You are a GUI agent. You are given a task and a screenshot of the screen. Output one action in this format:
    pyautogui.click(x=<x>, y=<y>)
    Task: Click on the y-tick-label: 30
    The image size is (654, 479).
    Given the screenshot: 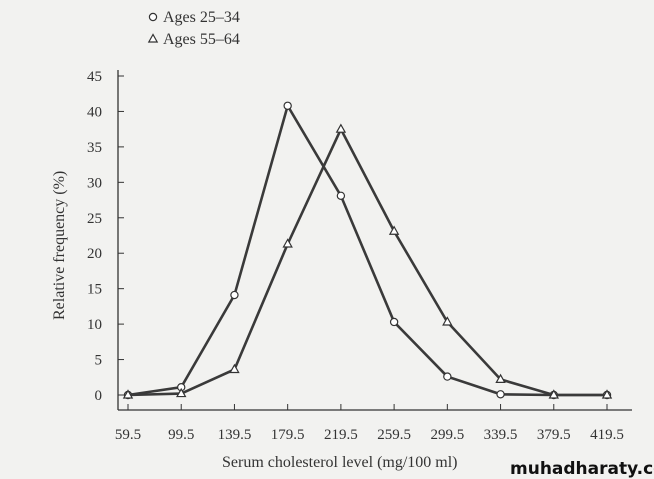 What is the action you would take?
    pyautogui.click(x=94, y=183)
    